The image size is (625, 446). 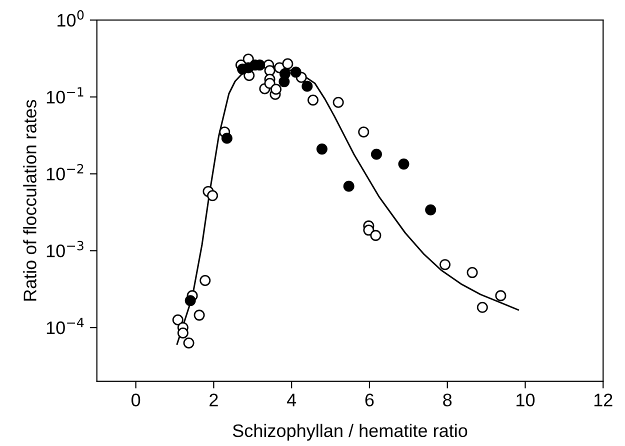 What do you see at coordinates (350, 432) in the screenshot?
I see `x-axis-title: Schizophyllan / hematite ratio` at bounding box center [350, 432].